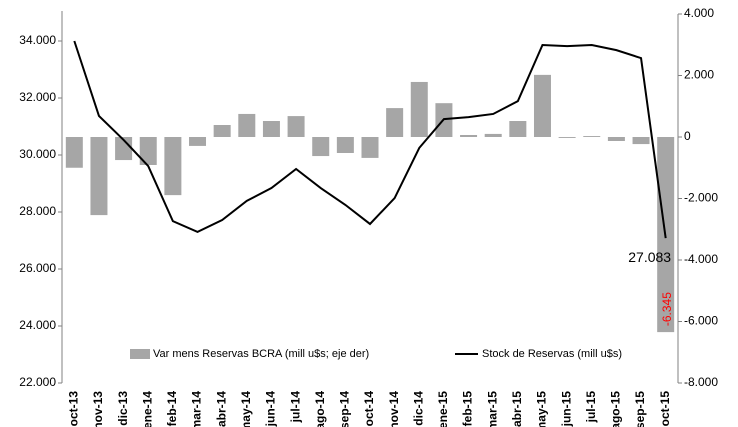 Image resolution: width=738 pixels, height=427 pixels. What do you see at coordinates (649, 257) in the screenshot?
I see `data-label: 27.083` at bounding box center [649, 257].